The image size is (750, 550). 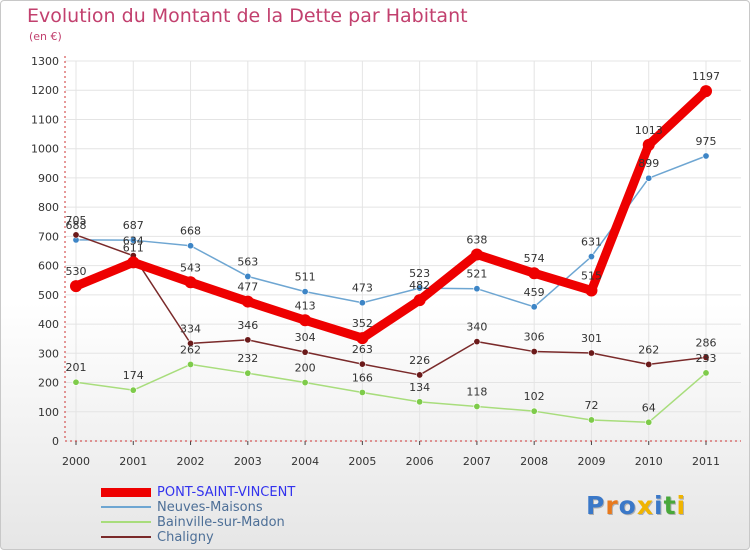 I want to click on data-label: 515, so click(x=591, y=275).